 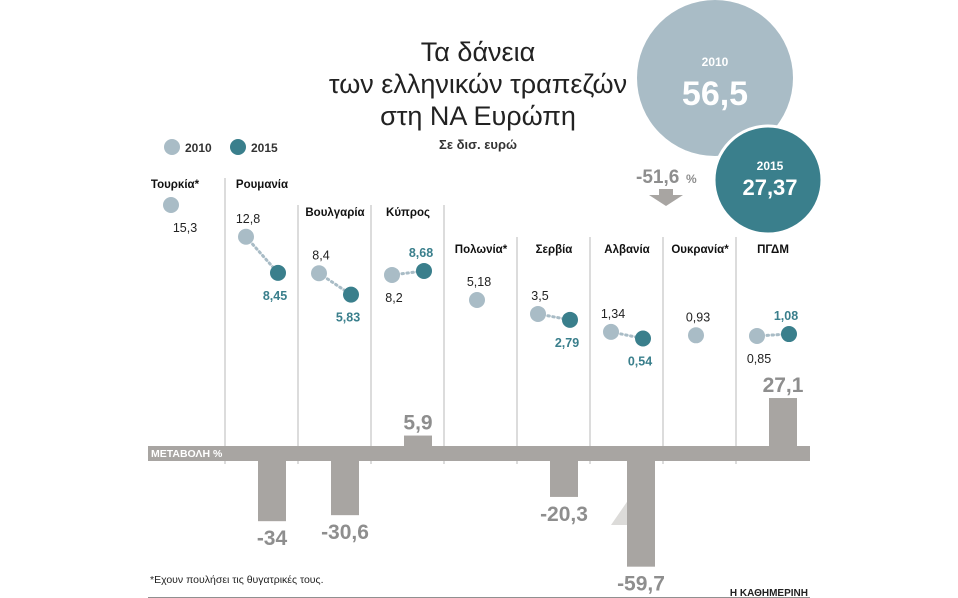 What do you see at coordinates (478, 116) in the screenshot?
I see `title-line-3: στη ΝΑ Ευρώπη` at bounding box center [478, 116].